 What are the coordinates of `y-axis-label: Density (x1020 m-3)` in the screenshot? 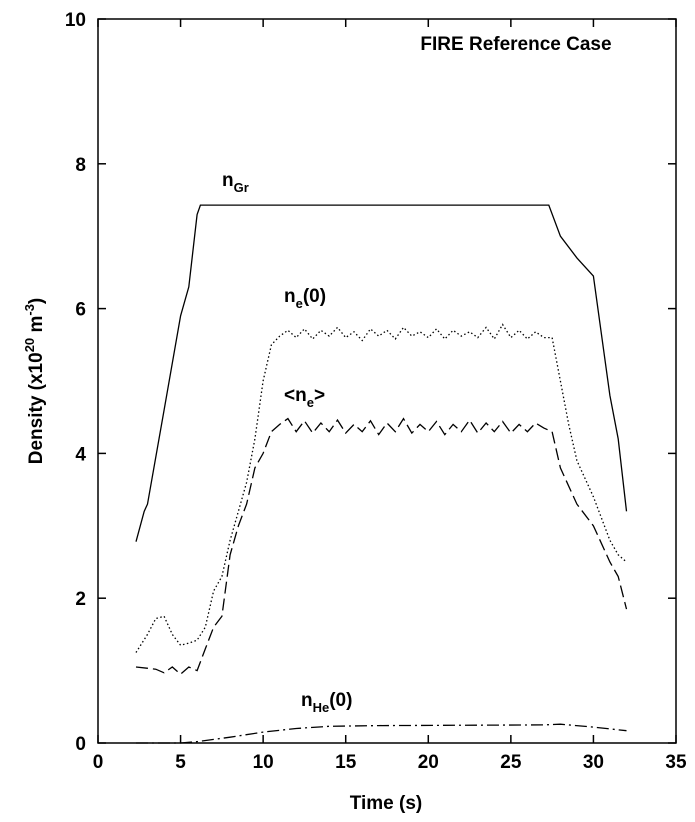 It's located at (34, 381).